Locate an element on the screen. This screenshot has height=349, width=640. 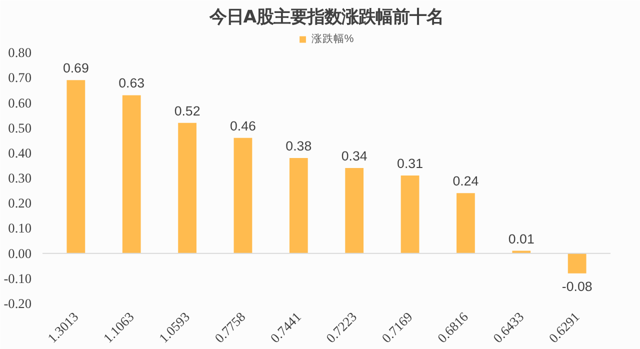
data-label: 0.34 is located at coordinates (354, 156).